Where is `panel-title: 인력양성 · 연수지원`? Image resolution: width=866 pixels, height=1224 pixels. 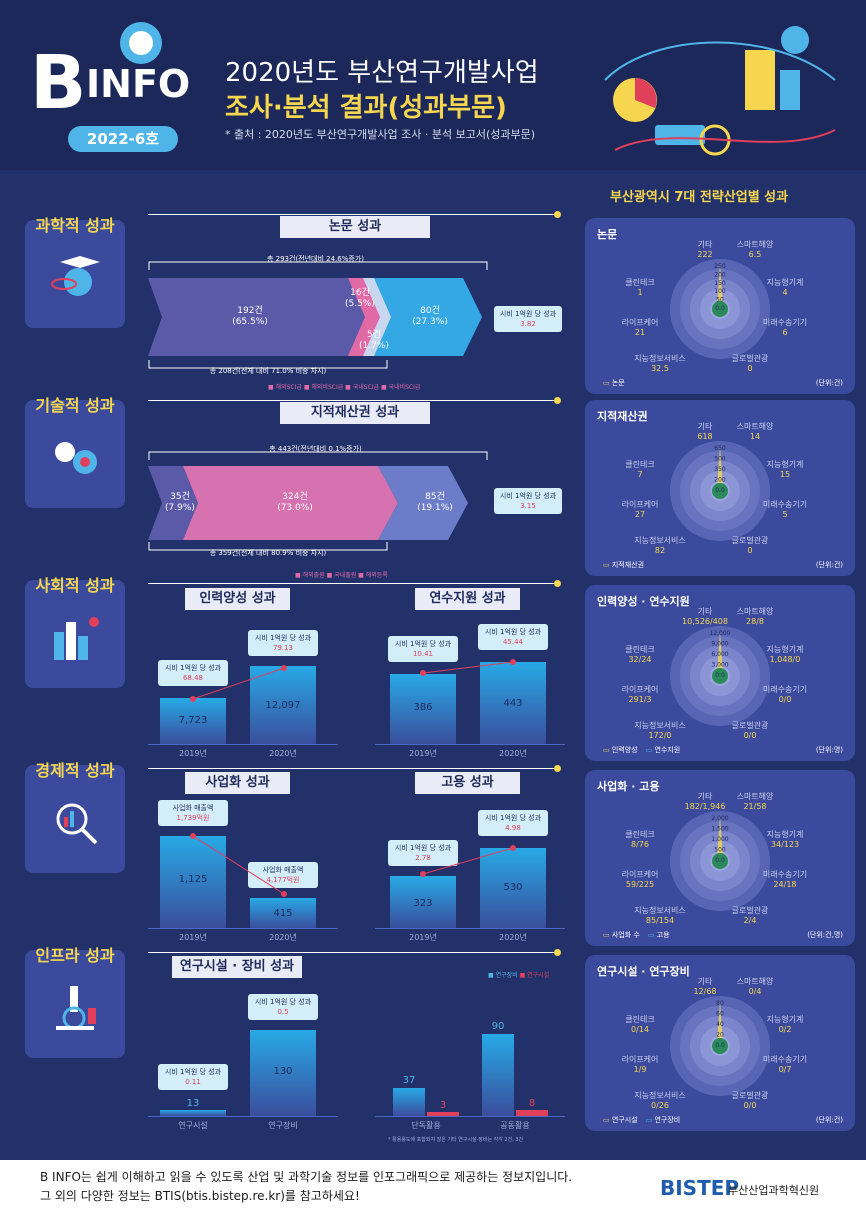
panel-title: 인력양성 · 연수지원 is located at coordinates (643, 601).